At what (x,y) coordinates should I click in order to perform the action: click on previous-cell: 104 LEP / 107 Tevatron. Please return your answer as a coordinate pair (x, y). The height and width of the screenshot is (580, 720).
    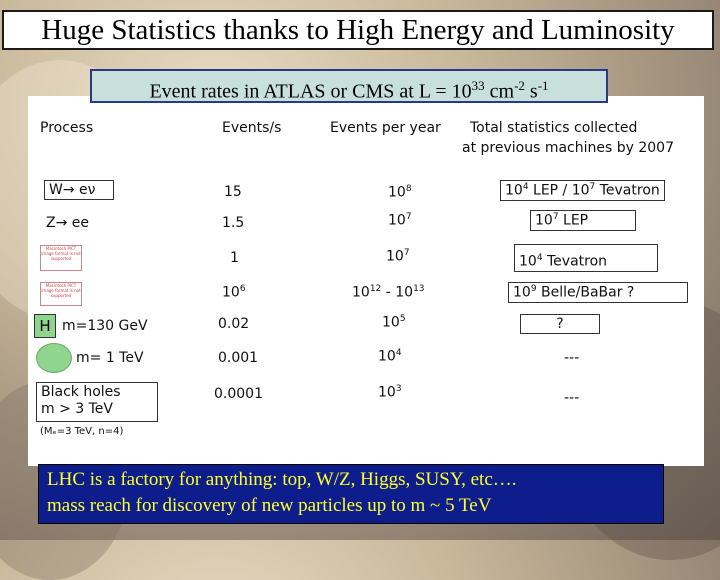
    Looking at the image, I should click on (582, 190).